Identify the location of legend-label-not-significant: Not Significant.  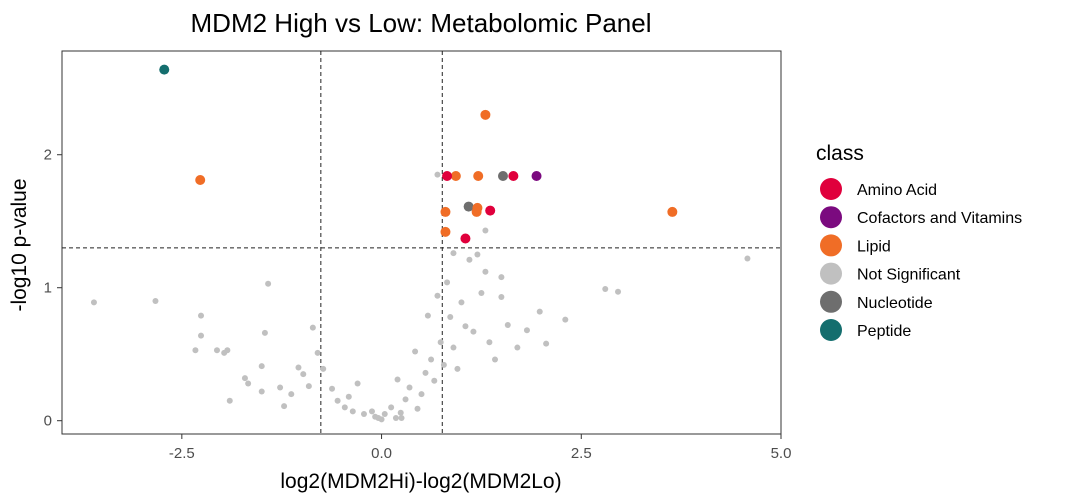
(909, 275).